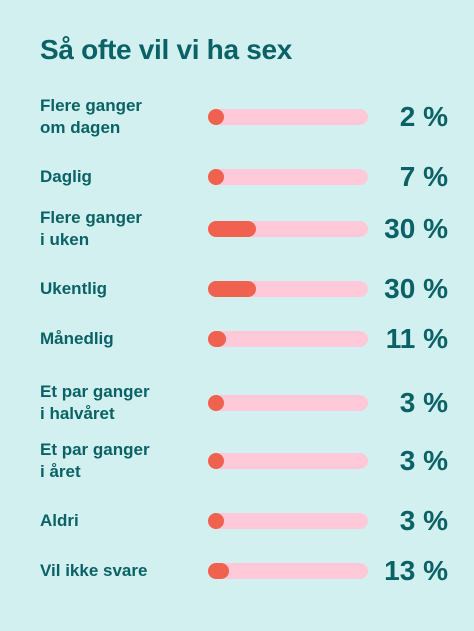  I want to click on category-label: Aldri, so click(59, 520).